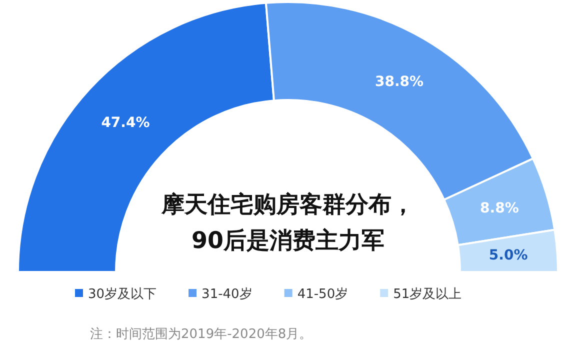  Describe the element at coordinates (227, 294) in the screenshot. I see `legend-label: 31-40岁` at that location.